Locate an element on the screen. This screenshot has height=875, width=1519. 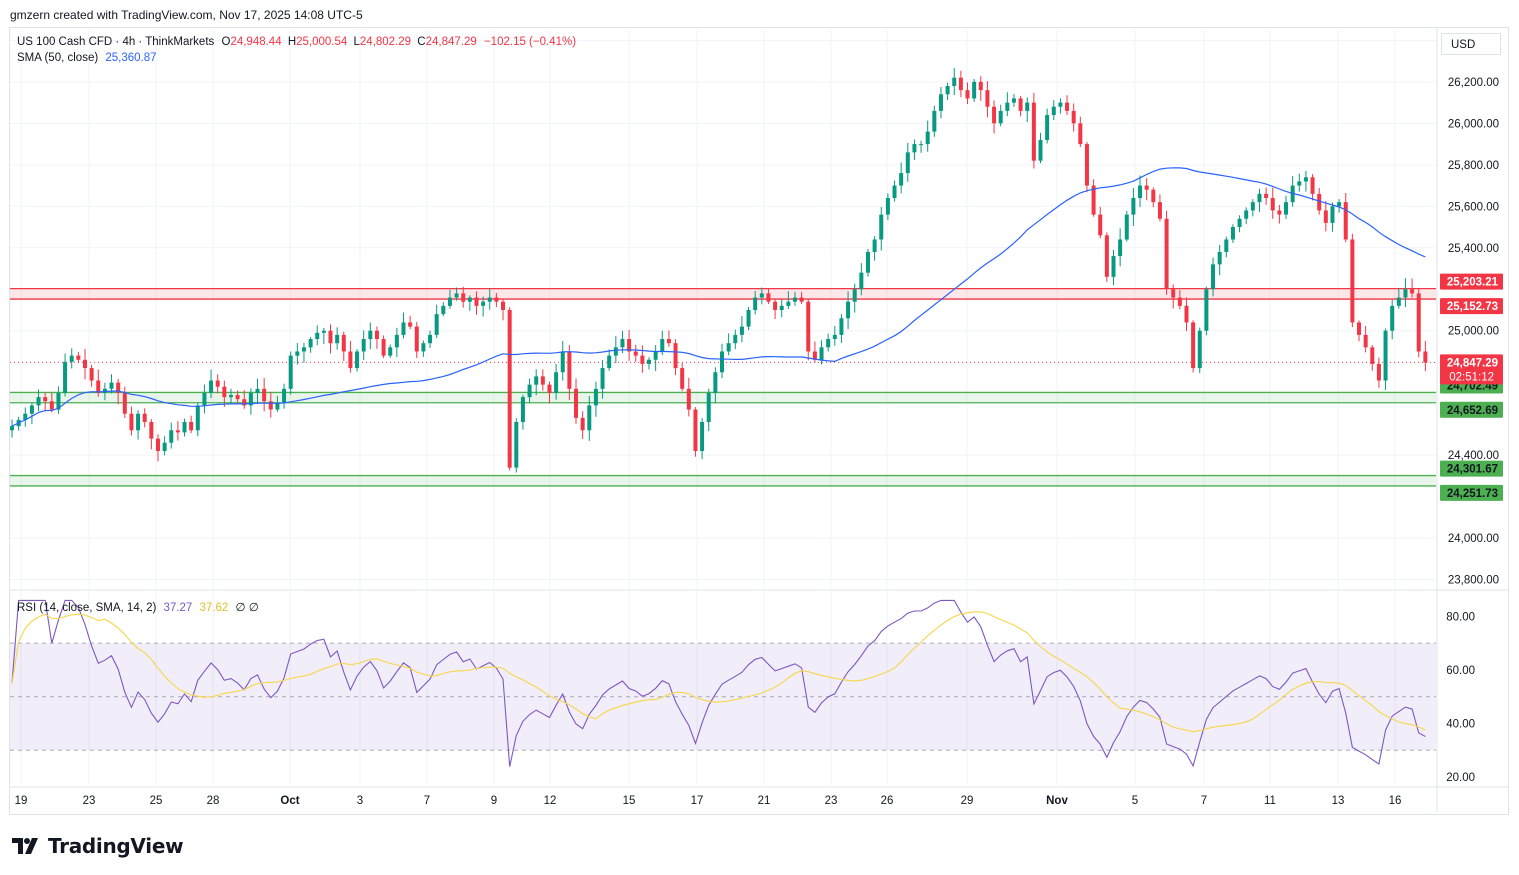
countdown-label: 02:51:12 is located at coordinates (1471, 377).